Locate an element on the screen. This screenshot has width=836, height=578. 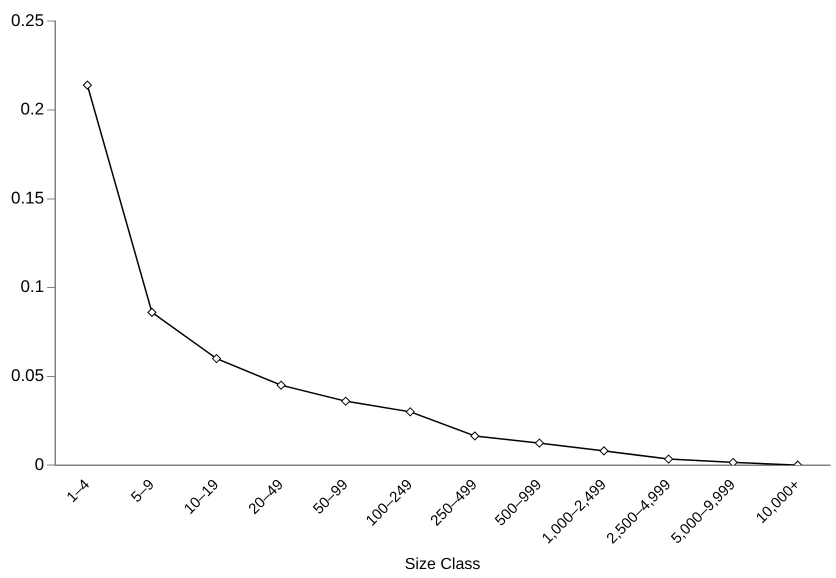
x-tick-label: 5–9 is located at coordinates (143, 491).